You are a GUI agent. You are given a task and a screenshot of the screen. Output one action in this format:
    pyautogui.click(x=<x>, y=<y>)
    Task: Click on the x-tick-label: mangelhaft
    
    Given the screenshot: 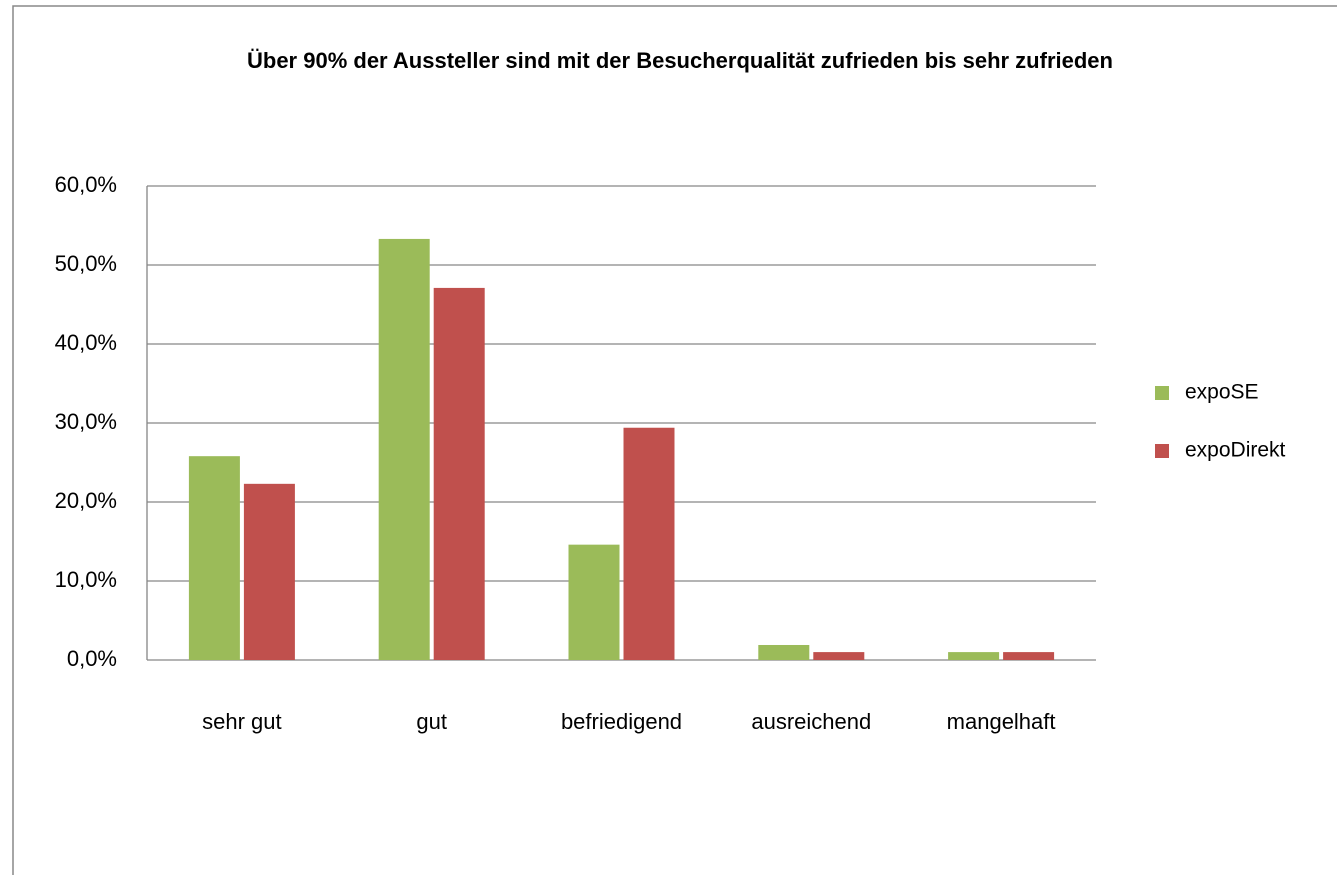 What is the action you would take?
    pyautogui.click(x=1001, y=721)
    